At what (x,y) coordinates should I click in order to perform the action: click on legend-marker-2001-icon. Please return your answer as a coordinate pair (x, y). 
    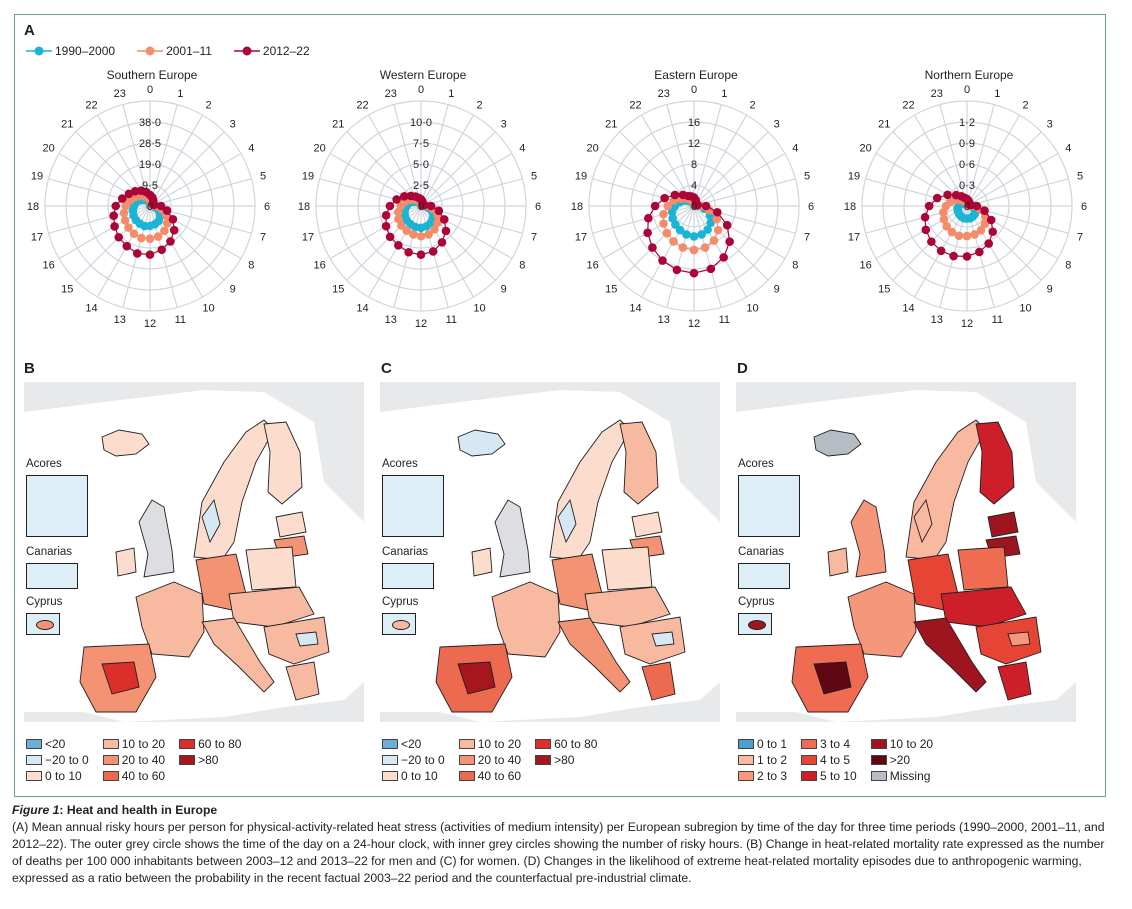
    Looking at the image, I should click on (150, 51).